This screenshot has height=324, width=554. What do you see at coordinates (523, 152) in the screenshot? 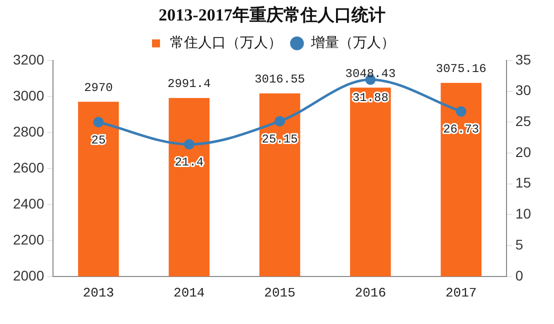
I see `y2-tick-label: 20` at bounding box center [523, 152].